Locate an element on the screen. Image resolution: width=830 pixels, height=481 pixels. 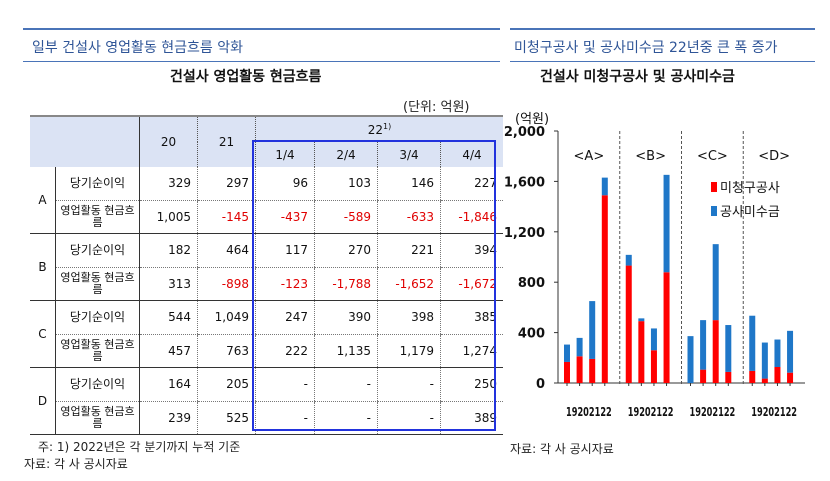
header-22: 221) is located at coordinates (379, 128).